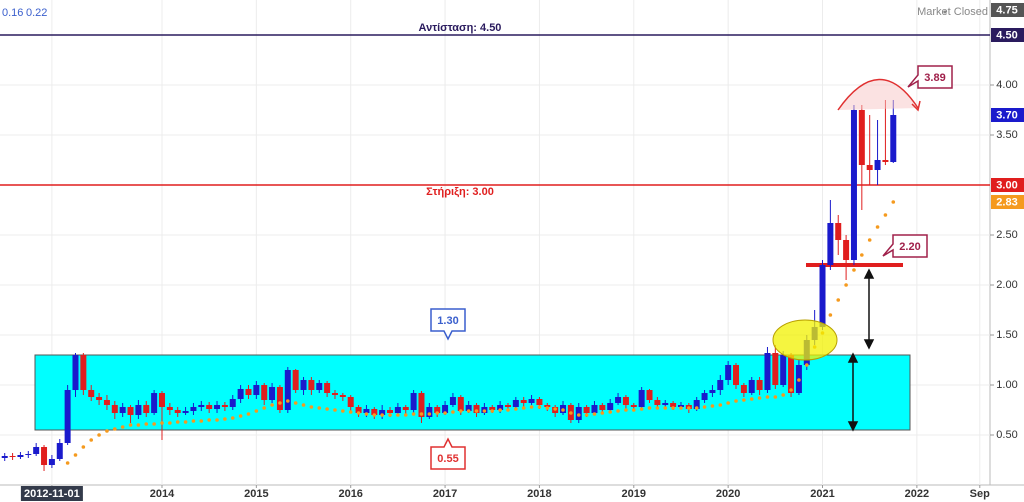 The image size is (1024, 502). What do you see at coordinates (448, 324) in the screenshot?
I see `callout-box` at bounding box center [448, 324].